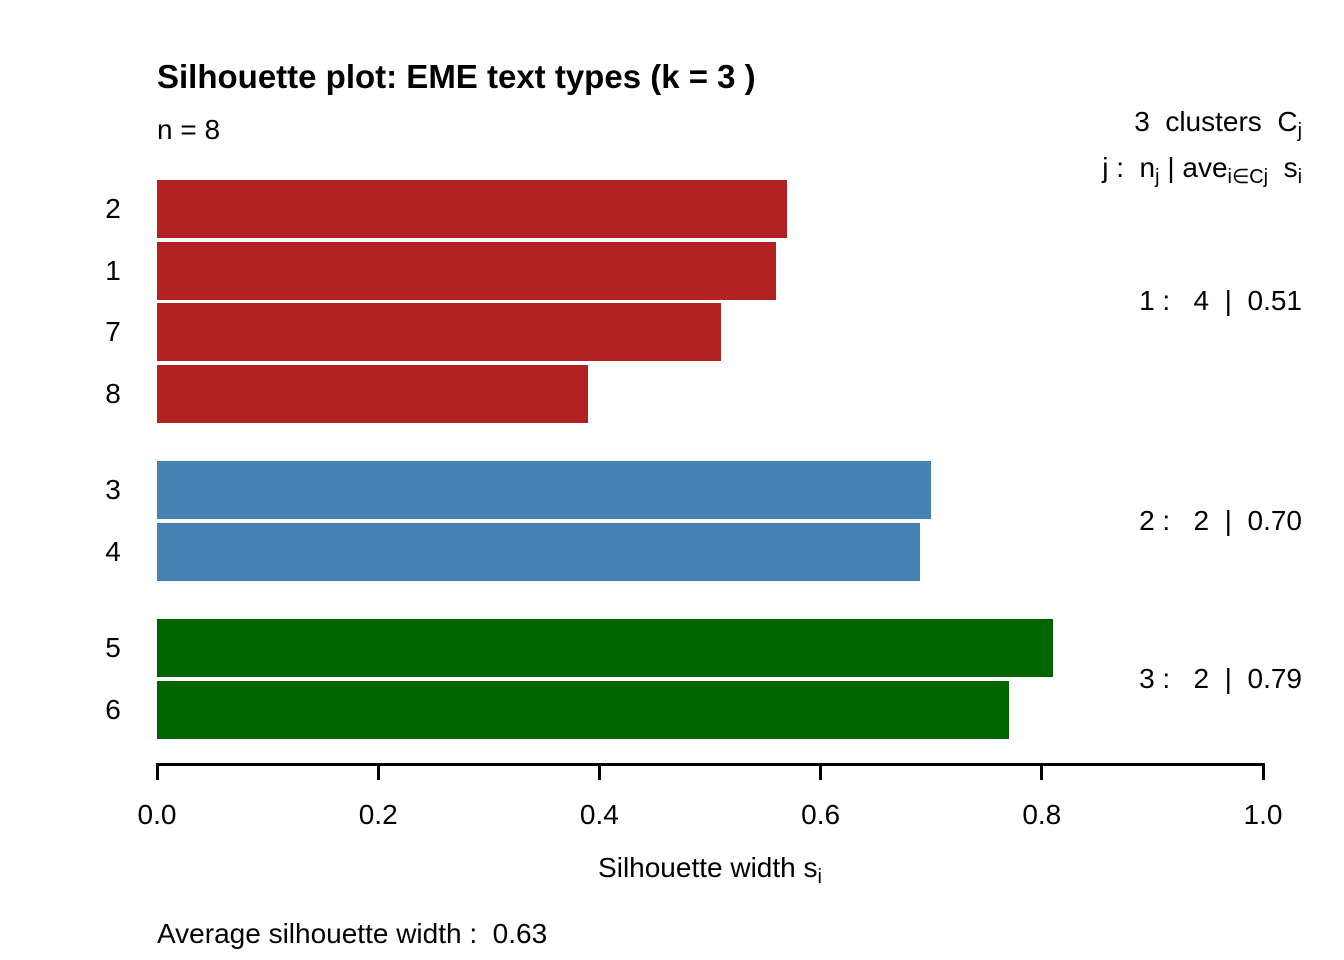 The width and height of the screenshot is (1344, 960). I want to click on x-axis-line, so click(710, 764).